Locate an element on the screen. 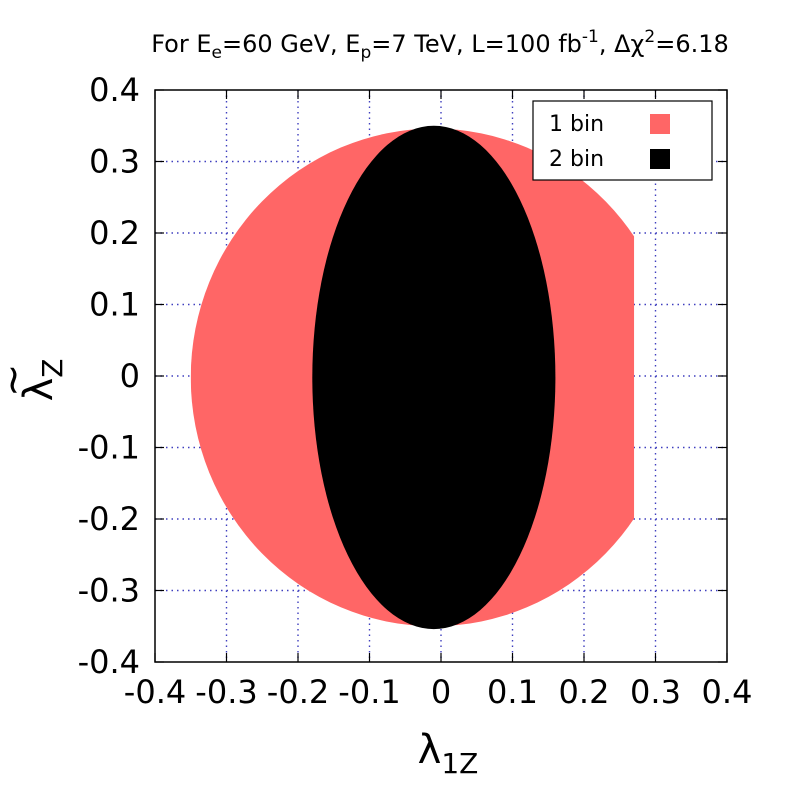 The height and width of the screenshot is (800, 800). x-tick-label: 0.4 is located at coordinates (727, 692).